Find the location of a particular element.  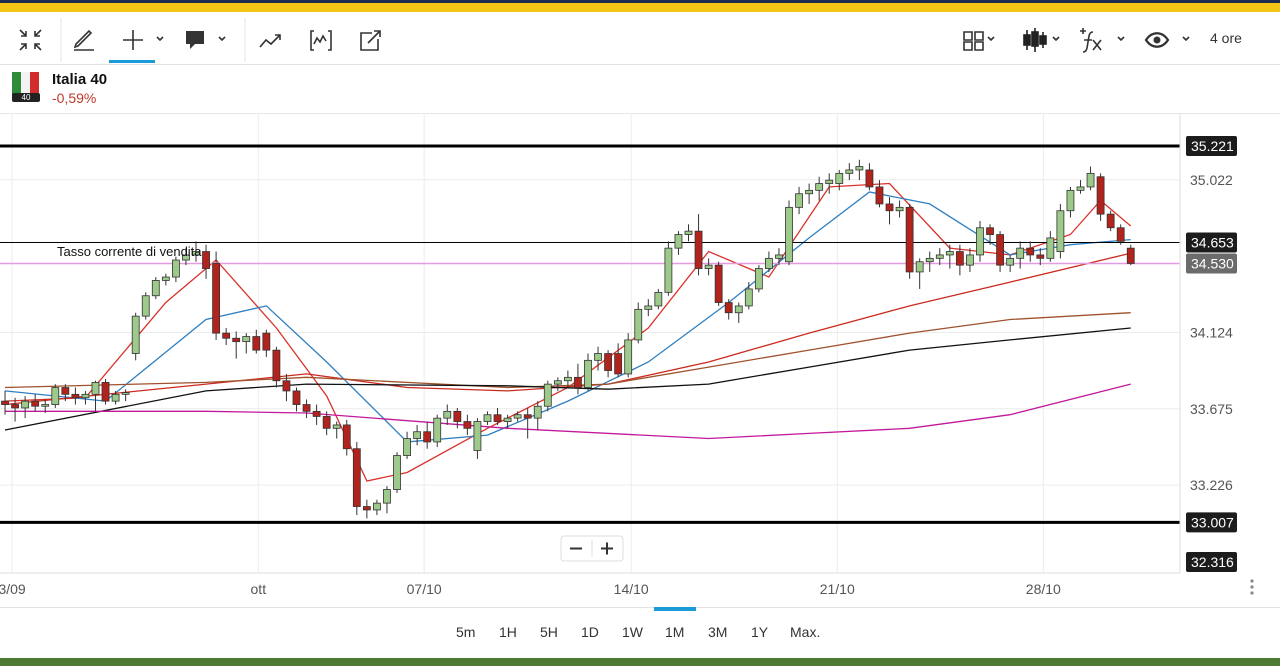

trend-icon is located at coordinates (270, 41).